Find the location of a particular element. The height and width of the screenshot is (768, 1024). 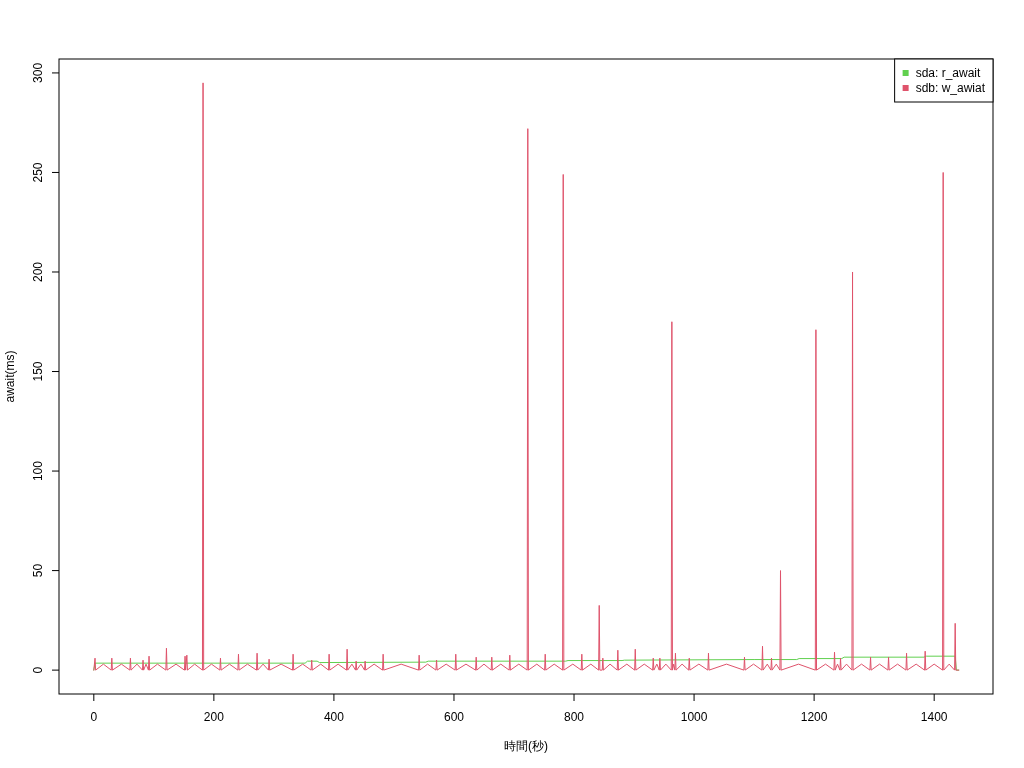

x-tick-label: 200 is located at coordinates (214, 717).